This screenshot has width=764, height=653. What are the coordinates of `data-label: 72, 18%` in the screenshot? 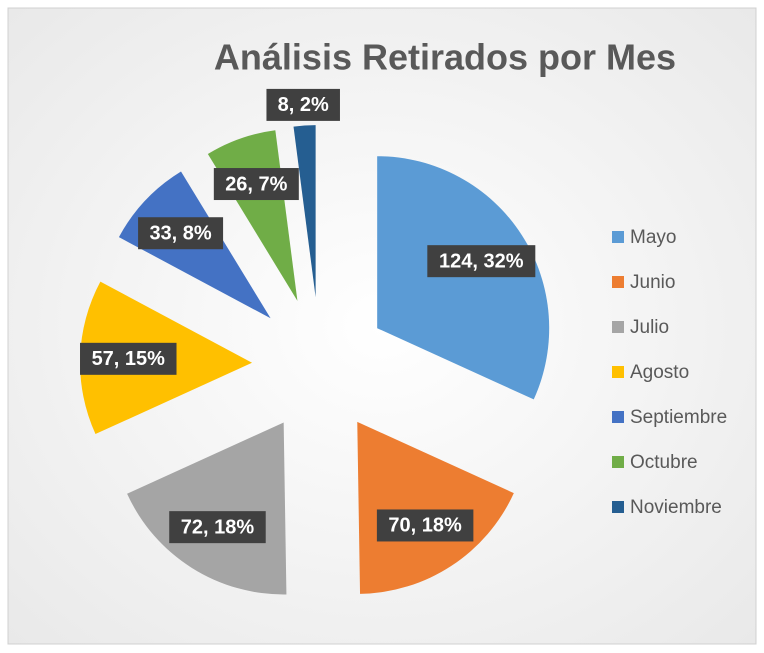 It's located at (218, 527).